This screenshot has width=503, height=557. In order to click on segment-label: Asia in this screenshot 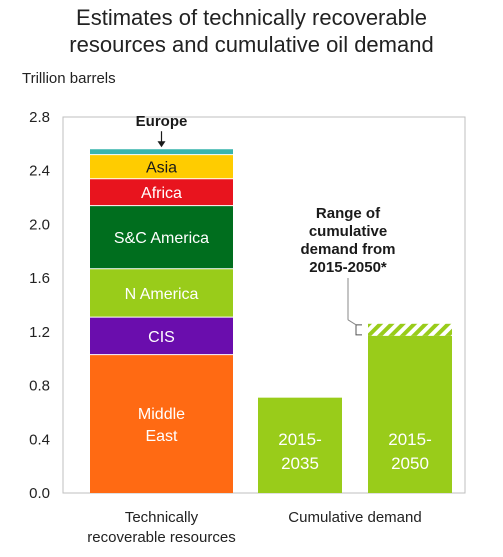, I will do `click(161, 168)`.